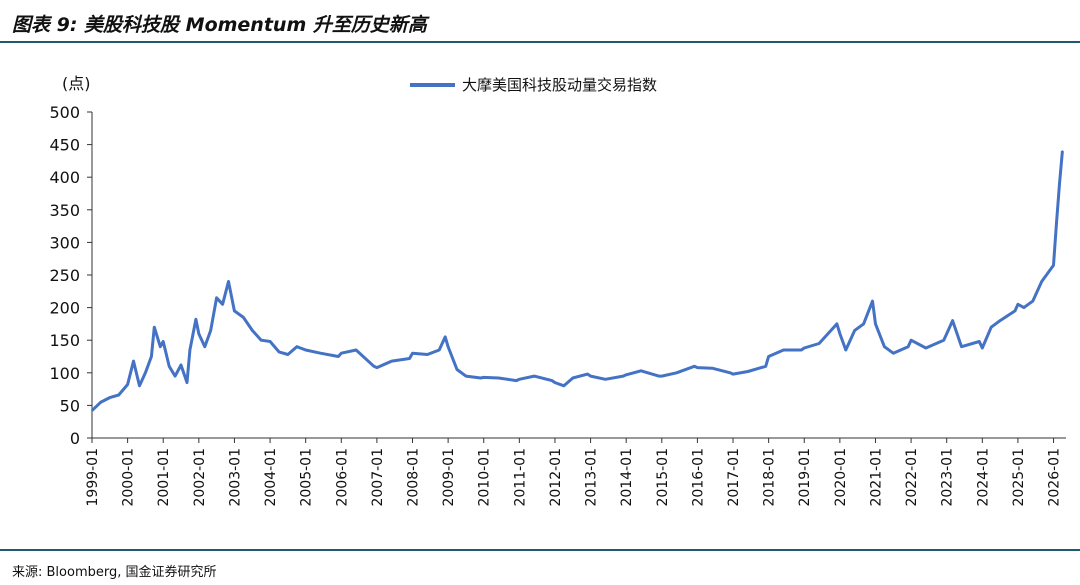 The height and width of the screenshot is (585, 1080). I want to click on legend-label: 大摩美国科技股动量交易指数, so click(559, 85).